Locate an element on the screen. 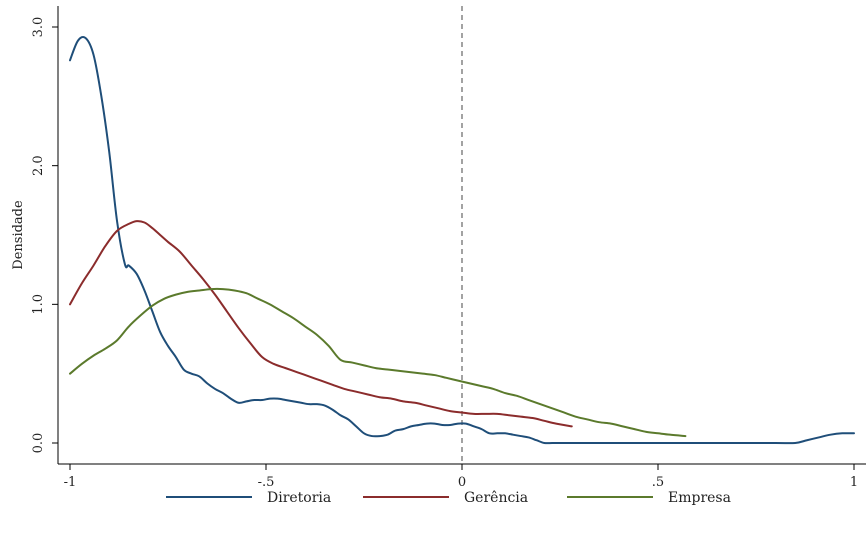  y-tick-label: 2.0 is located at coordinates (38, 165).